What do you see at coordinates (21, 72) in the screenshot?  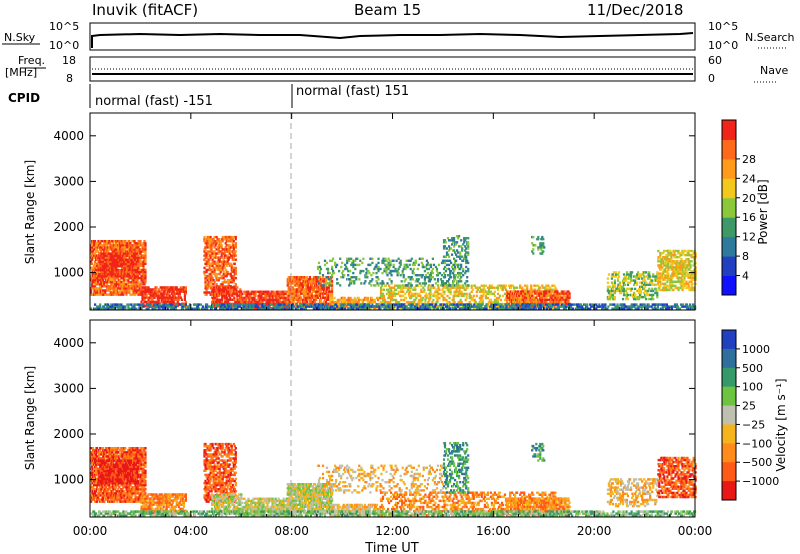 I see `freq-unit: [MHz]` at bounding box center [21, 72].